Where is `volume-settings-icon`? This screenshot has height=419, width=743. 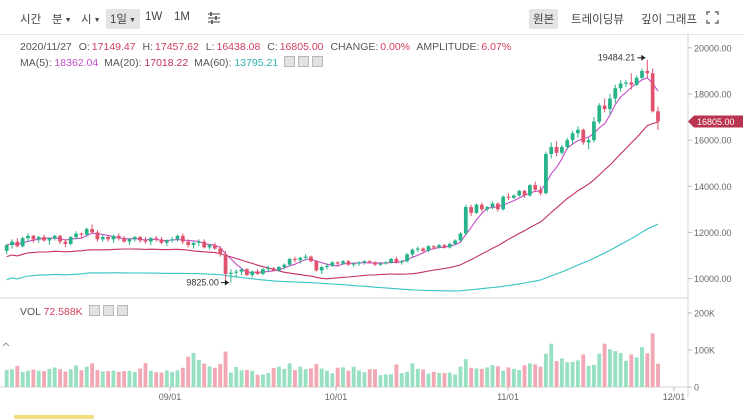 volume-settings-icon is located at coordinates (108, 310).